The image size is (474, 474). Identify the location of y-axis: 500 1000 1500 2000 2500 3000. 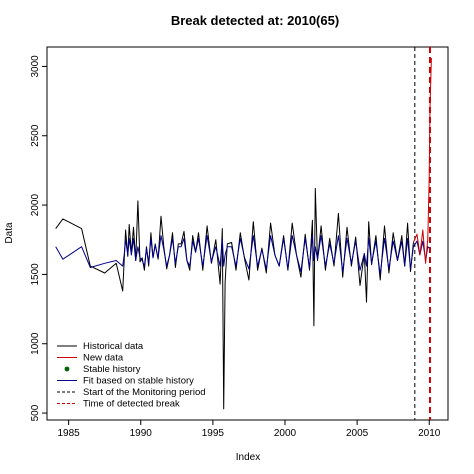
(38, 238).